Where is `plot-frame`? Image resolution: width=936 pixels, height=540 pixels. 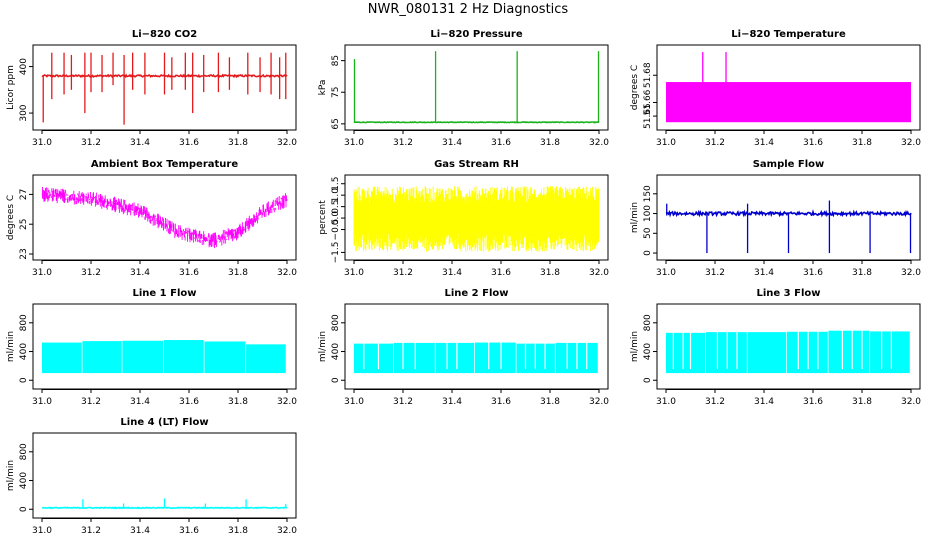
plot-frame is located at coordinates (476, 87).